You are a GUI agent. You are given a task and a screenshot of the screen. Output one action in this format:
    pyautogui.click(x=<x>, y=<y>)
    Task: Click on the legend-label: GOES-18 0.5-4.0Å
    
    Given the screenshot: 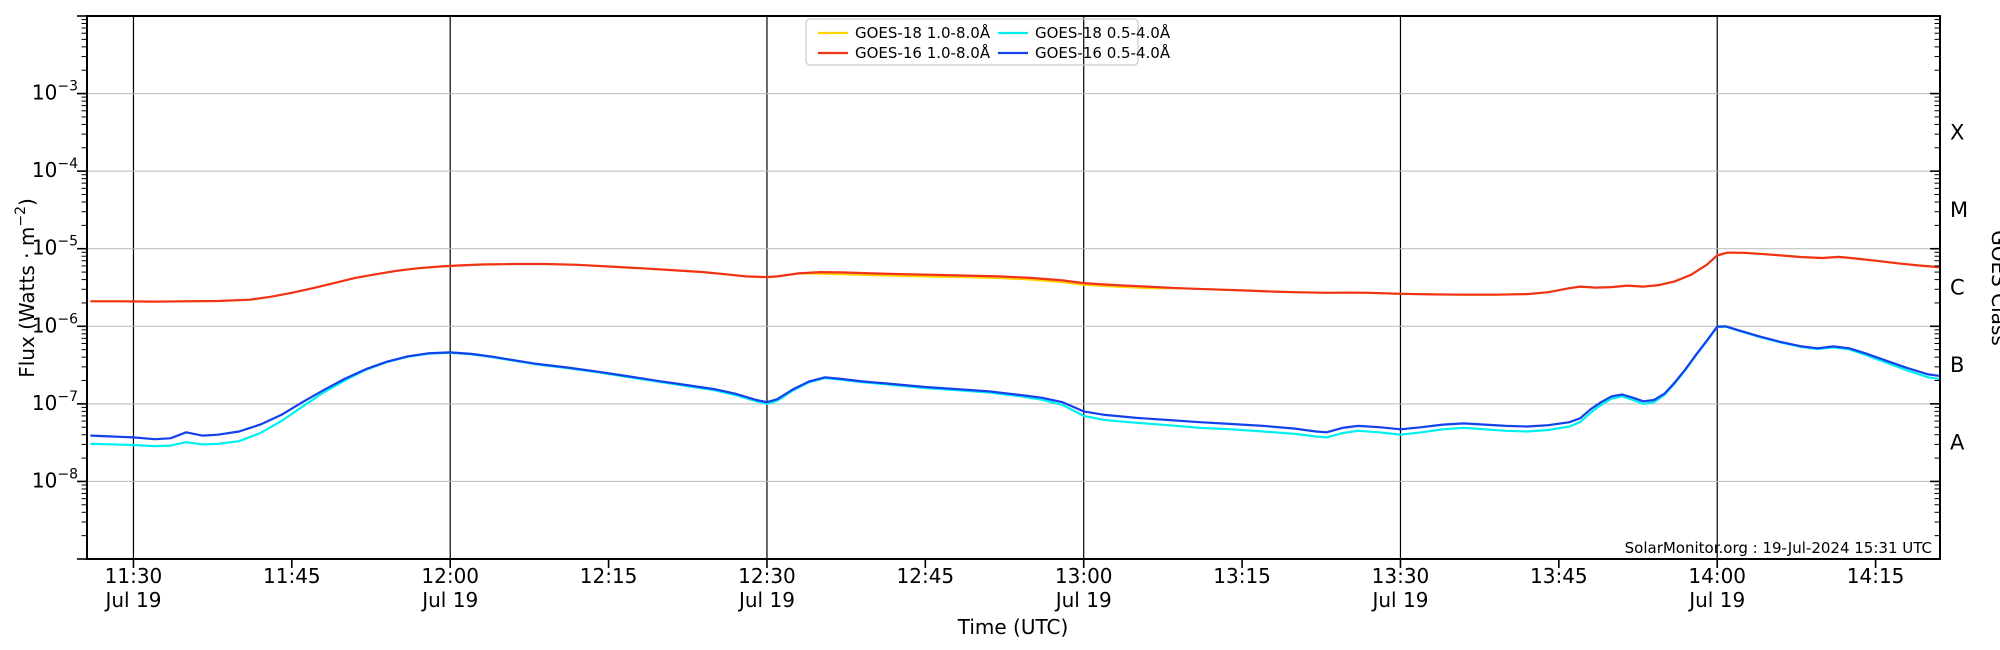 What is the action you would take?
    pyautogui.click(x=1103, y=32)
    